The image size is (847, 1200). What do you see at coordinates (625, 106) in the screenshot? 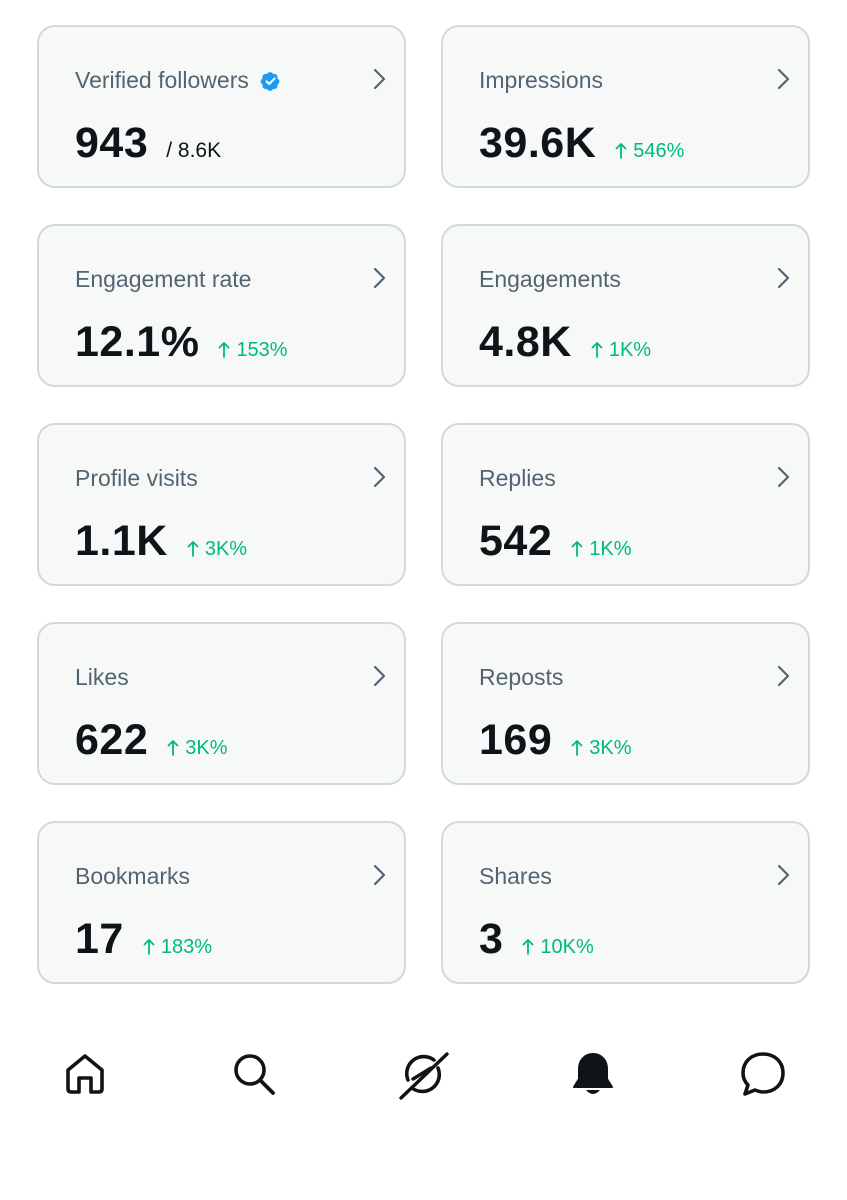
I see `impressions-card: Impressions 39.6K 546%` at bounding box center [625, 106].